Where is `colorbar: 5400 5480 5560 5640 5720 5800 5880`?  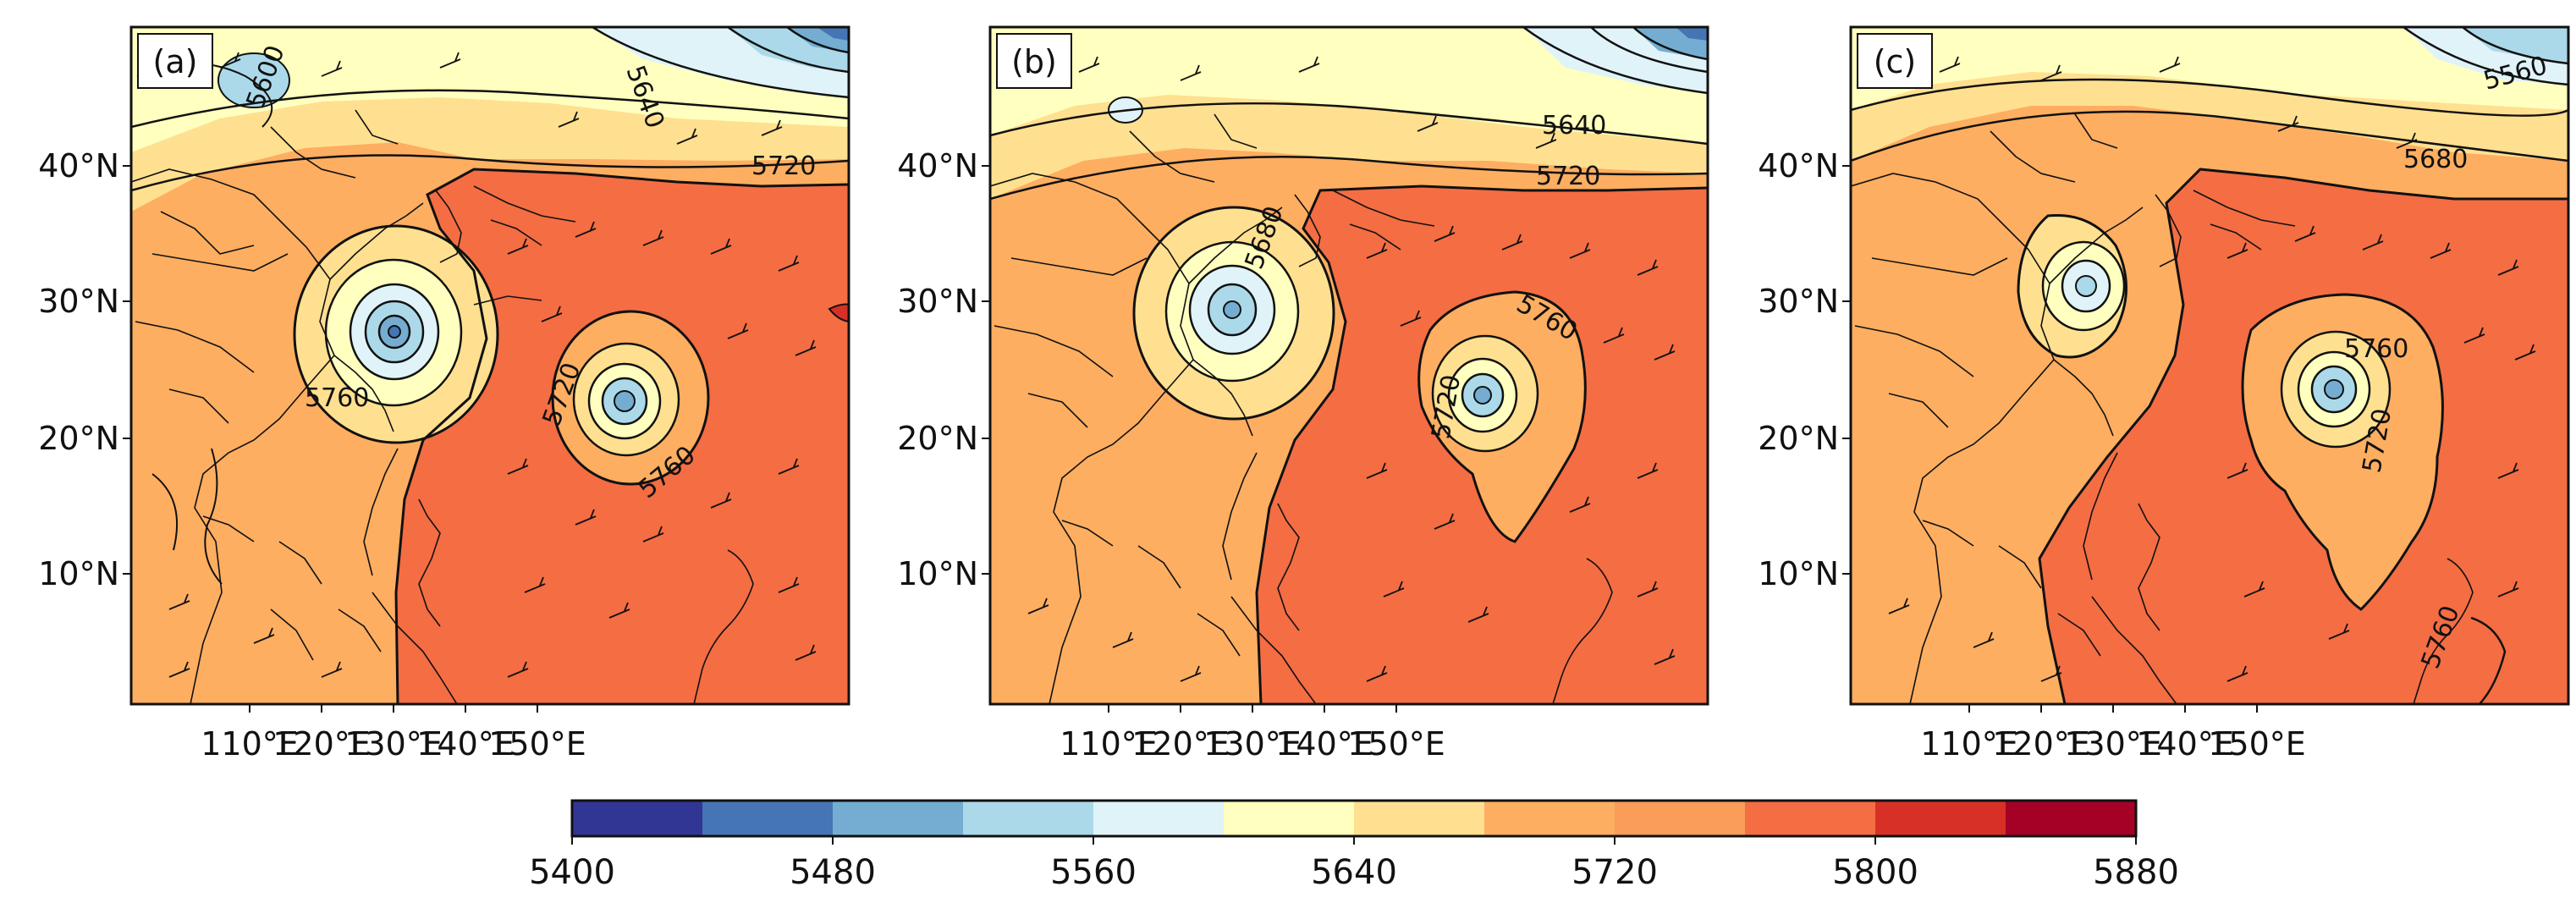 colorbar: 5400 5480 5560 5640 5720 5800 5880 is located at coordinates (1354, 845).